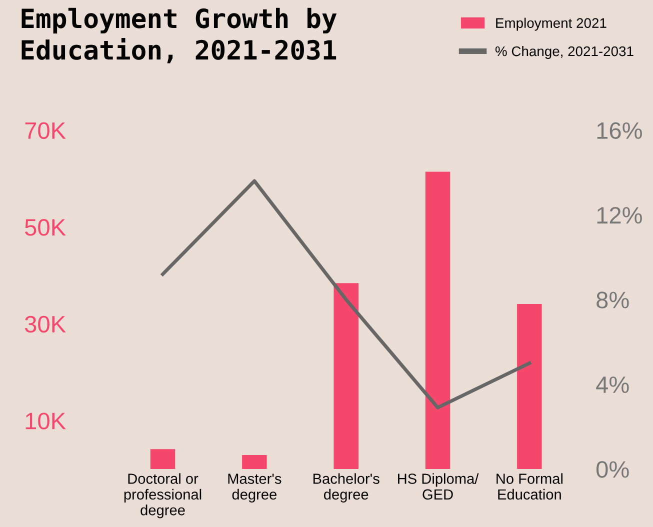  Describe the element at coordinates (45, 227) in the screenshot. I see `y-tick-label: 50K` at that location.